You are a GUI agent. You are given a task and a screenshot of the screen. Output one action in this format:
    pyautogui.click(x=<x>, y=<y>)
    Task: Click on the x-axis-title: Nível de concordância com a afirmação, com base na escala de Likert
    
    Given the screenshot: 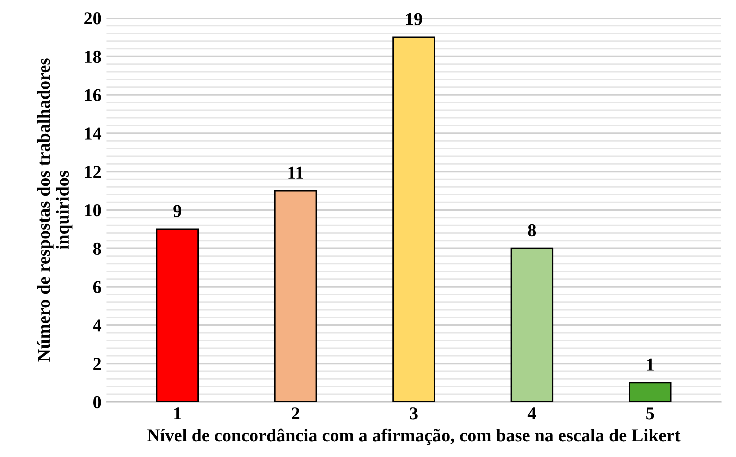 What is the action you would take?
    pyautogui.click(x=414, y=437)
    